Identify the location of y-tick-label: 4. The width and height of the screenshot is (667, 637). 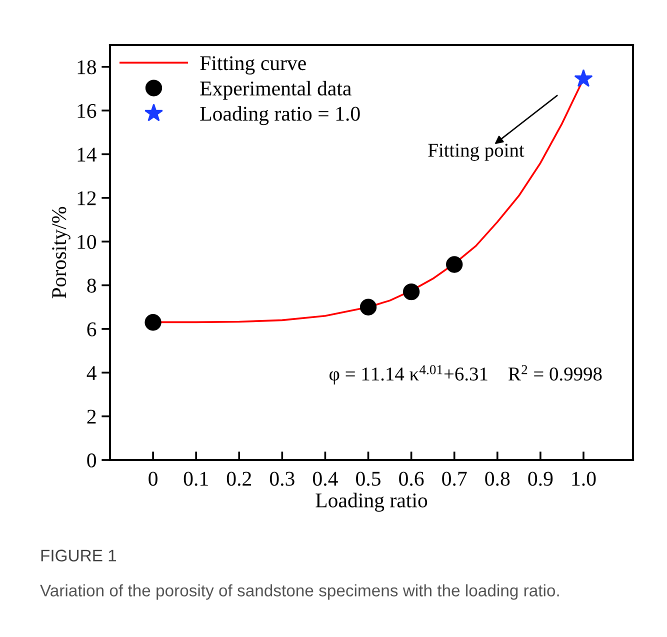
(91, 373).